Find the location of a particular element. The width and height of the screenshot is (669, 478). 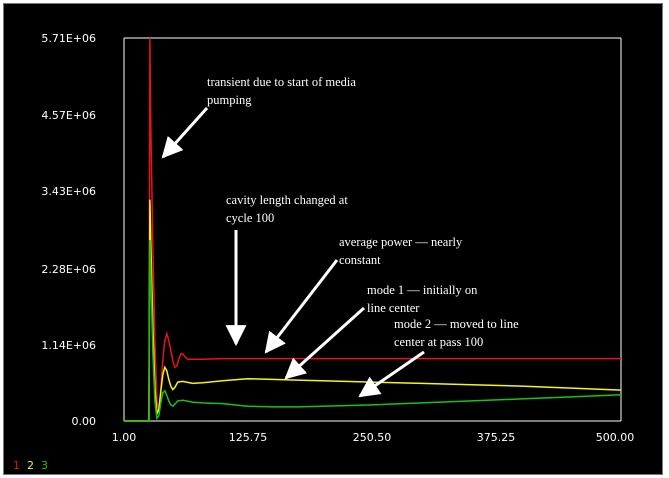

x-tick-label: 250.50 is located at coordinates (372, 437).